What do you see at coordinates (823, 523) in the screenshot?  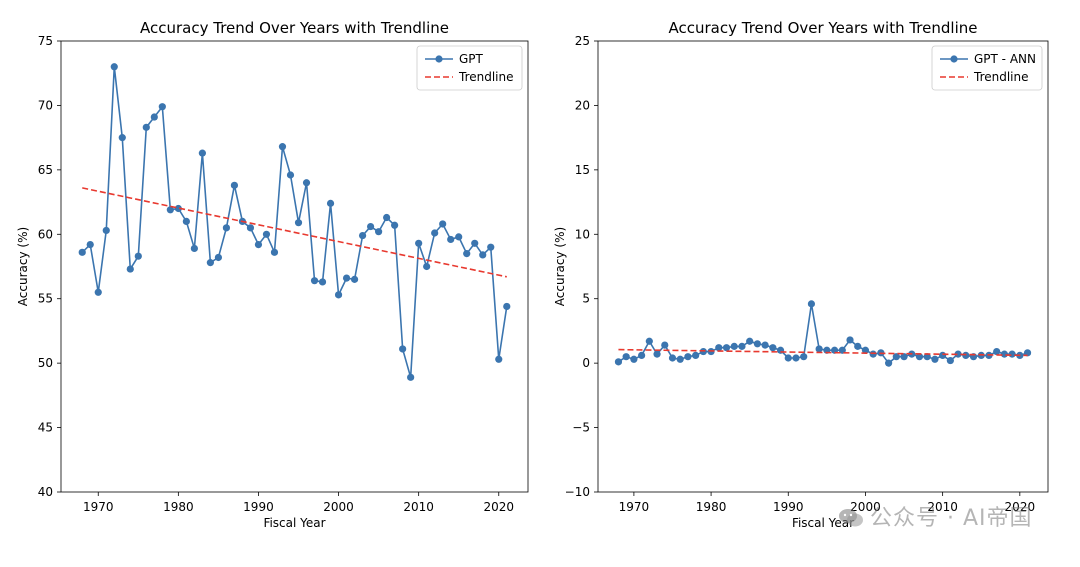 I see `x-axis-label: Fiscal Year` at bounding box center [823, 523].